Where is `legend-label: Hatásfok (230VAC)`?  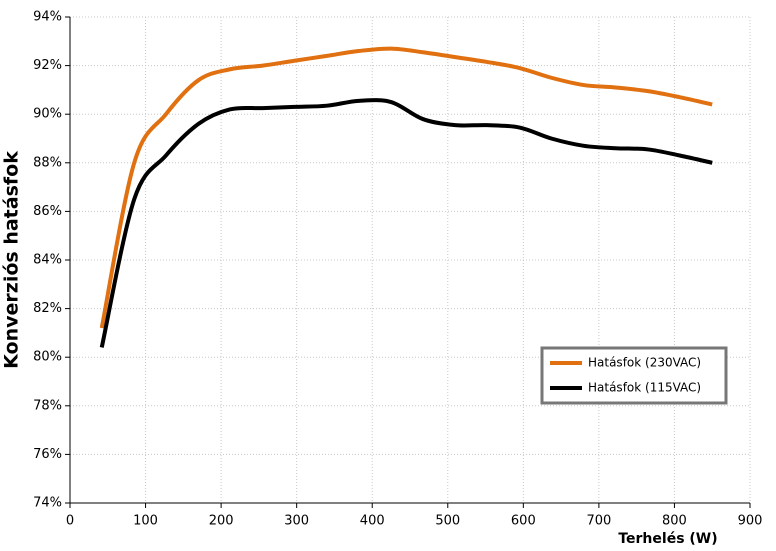 legend-label: Hatásfok (230VAC) is located at coordinates (644, 363).